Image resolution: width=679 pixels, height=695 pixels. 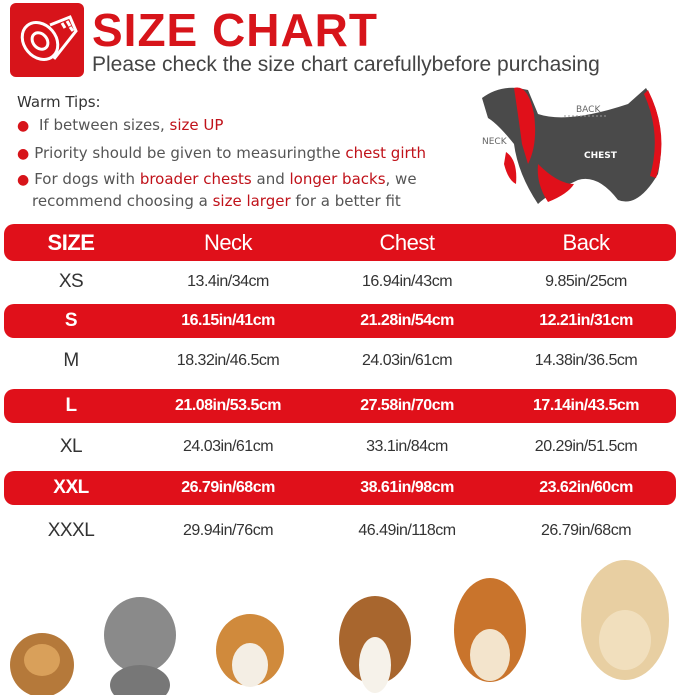 I want to click on cell-chest: 16.94in/43cm, so click(x=407, y=281).